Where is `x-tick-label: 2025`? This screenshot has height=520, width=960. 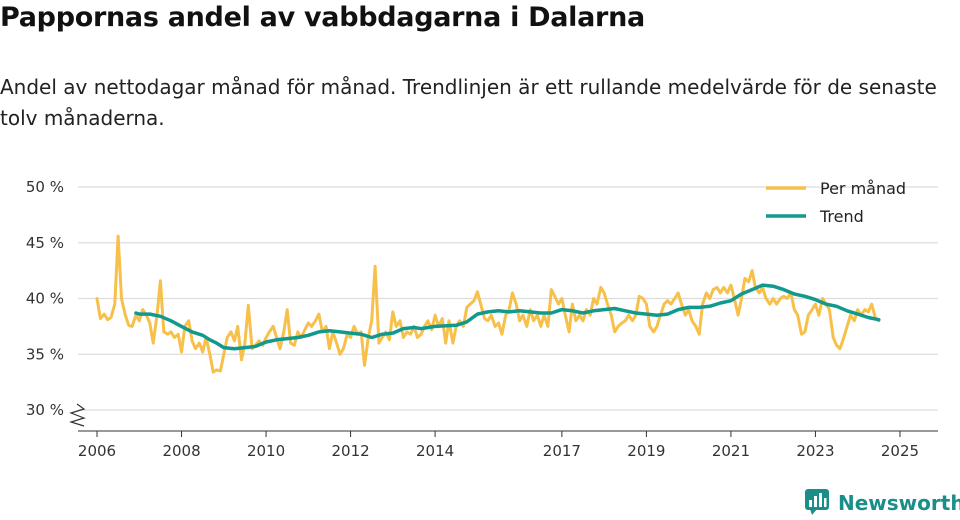
x-tick-label: 2025 is located at coordinates (900, 451).